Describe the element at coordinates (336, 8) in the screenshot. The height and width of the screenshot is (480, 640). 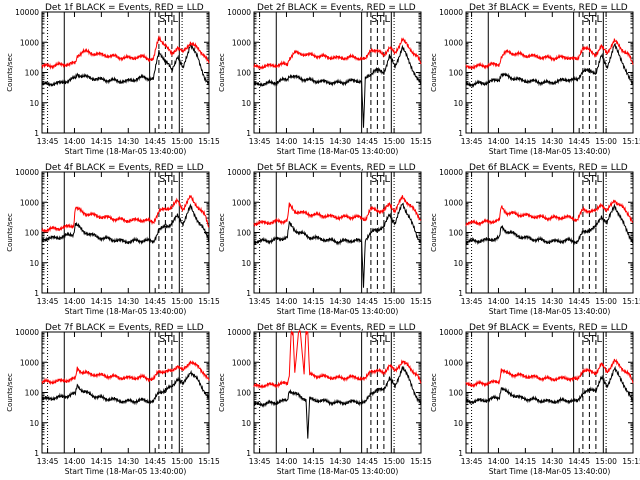
I see `panel-title: Det 2f BLACK = Events, RED = LLD` at that location.